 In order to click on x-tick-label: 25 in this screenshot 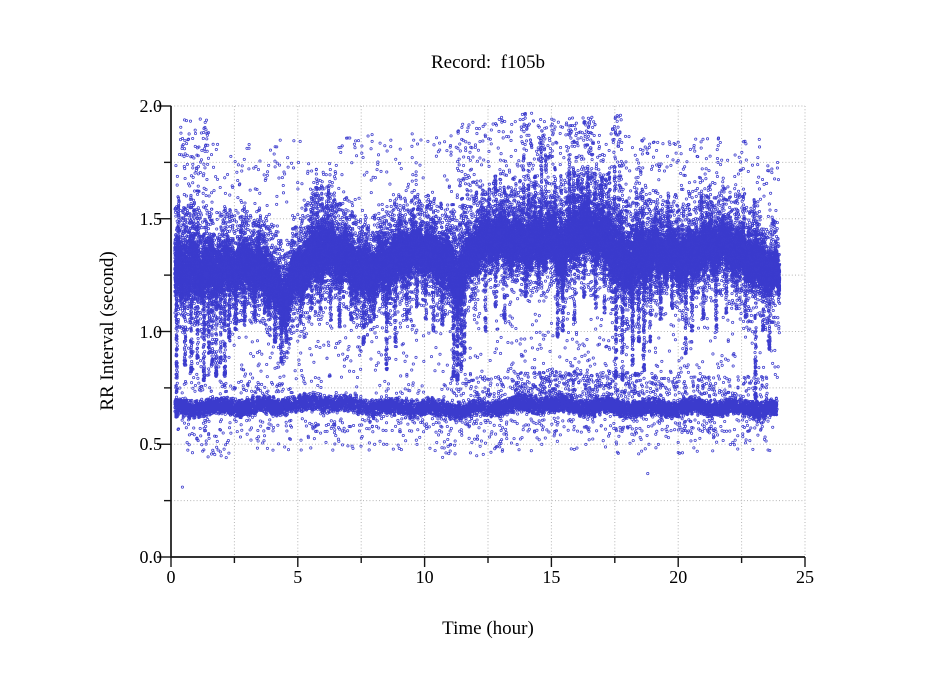, I will do `click(805, 577)`.